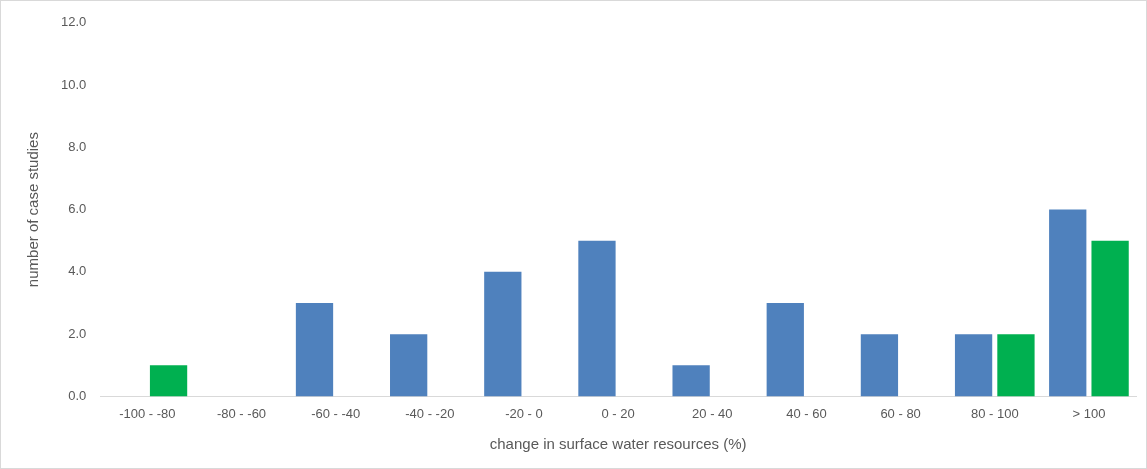 This screenshot has height=469, width=1147. I want to click on x-tick-label: 0 - 20, so click(618, 413).